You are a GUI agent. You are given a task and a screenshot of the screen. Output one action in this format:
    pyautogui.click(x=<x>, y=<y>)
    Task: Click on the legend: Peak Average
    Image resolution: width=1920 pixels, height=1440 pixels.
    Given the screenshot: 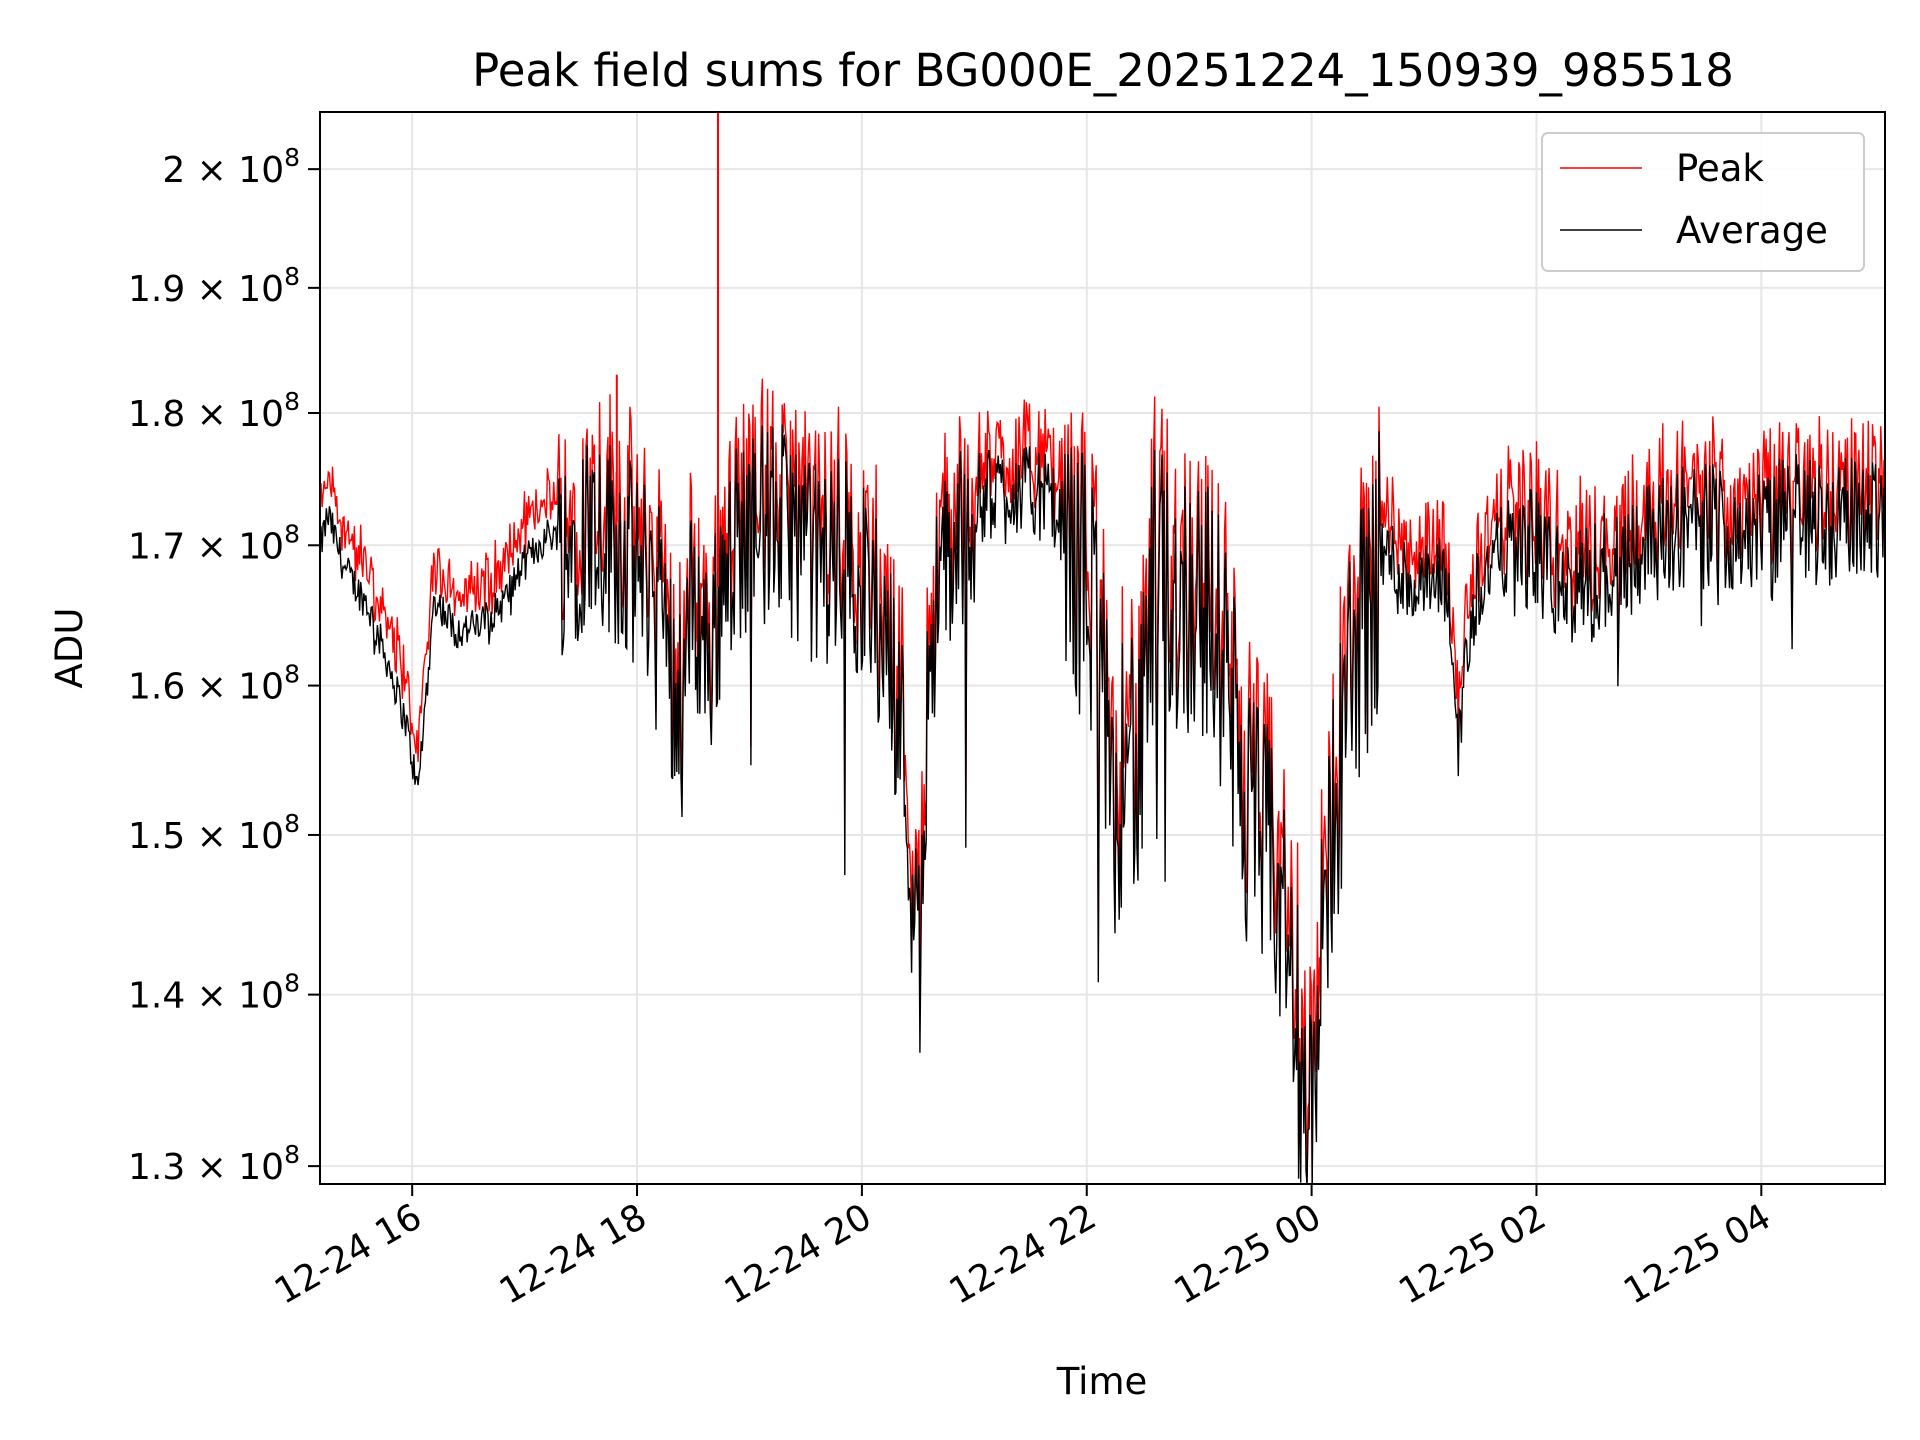 What is the action you would take?
    pyautogui.click(x=1703, y=202)
    